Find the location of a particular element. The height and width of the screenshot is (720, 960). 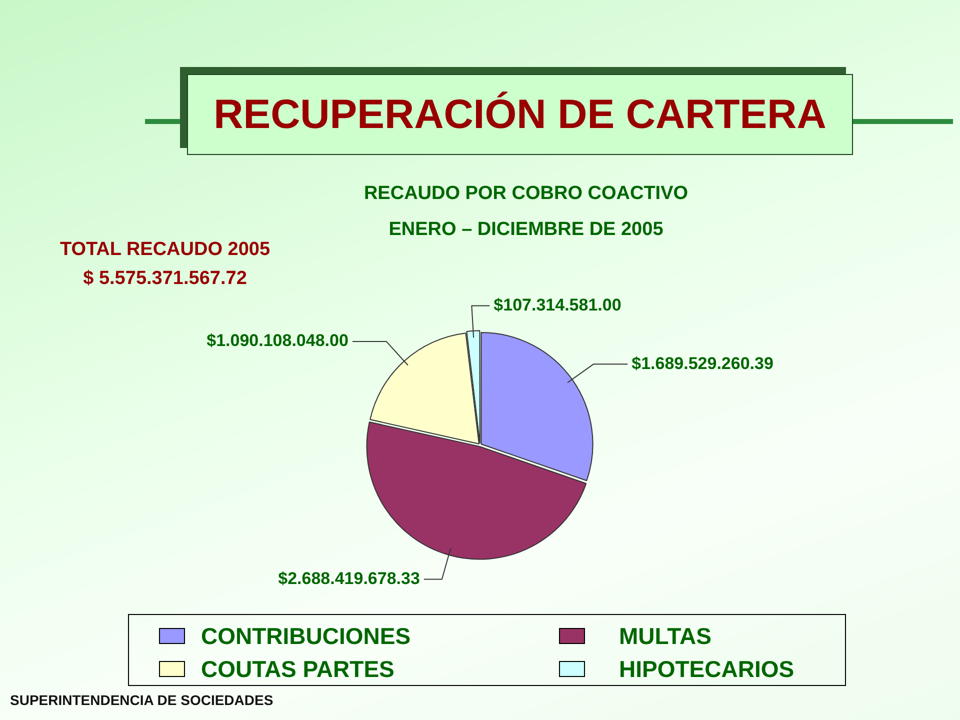

data-label: $107.314.581.00 is located at coordinates (558, 304).